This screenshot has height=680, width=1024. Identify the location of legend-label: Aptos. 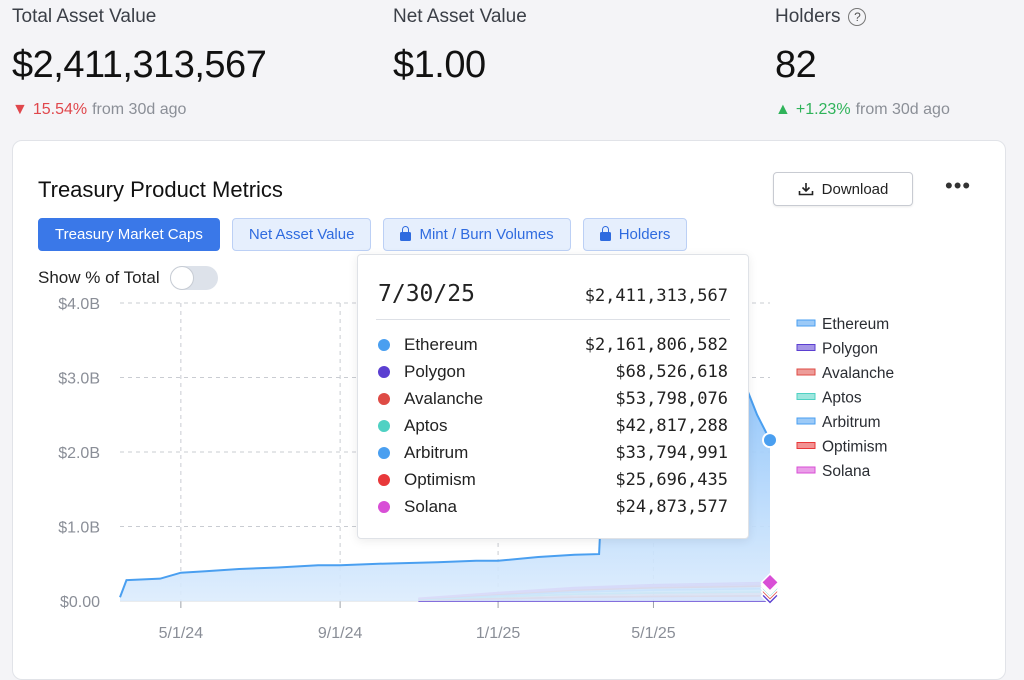
(842, 398).